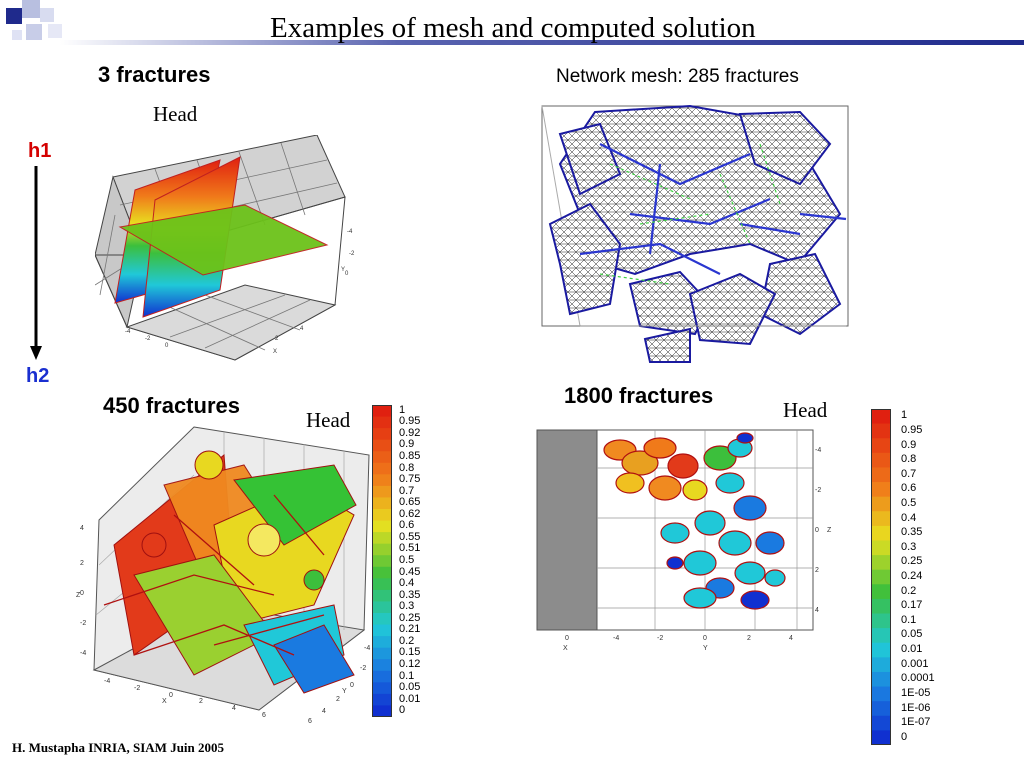  Describe the element at coordinates (542, 42) in the screenshot. I see `title-bar` at that location.